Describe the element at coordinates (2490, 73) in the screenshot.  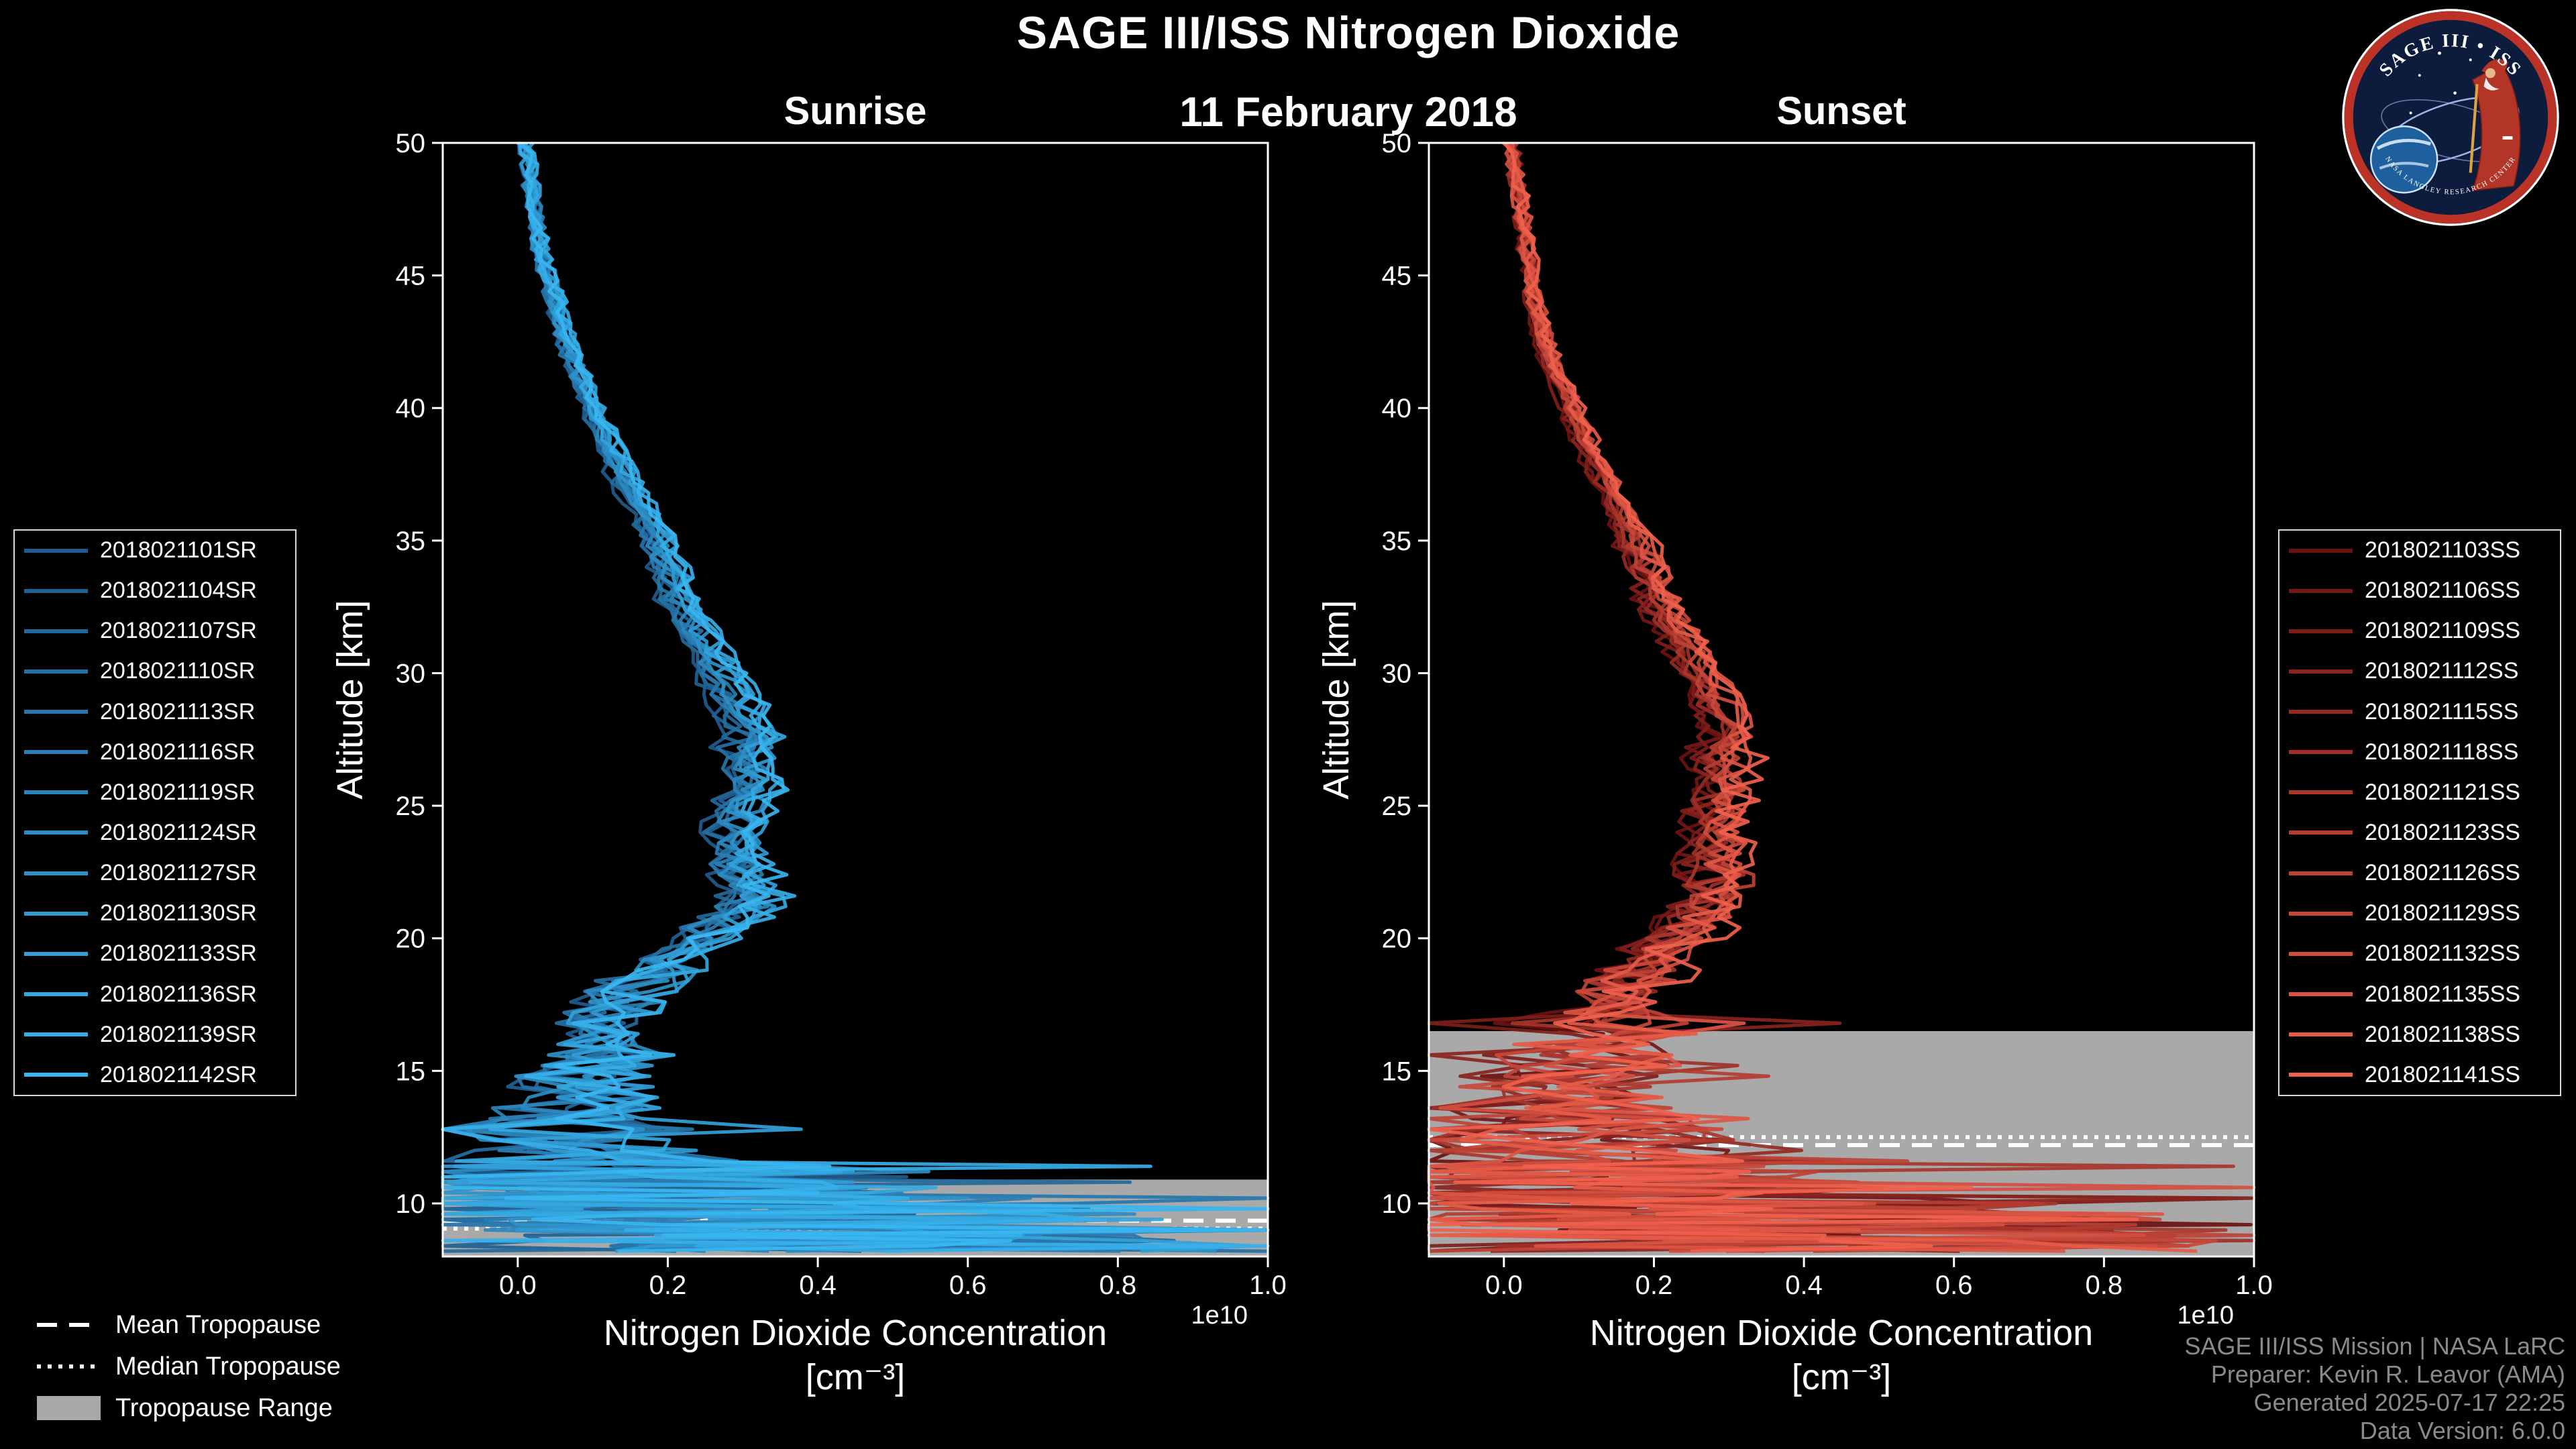
I see `sage-face` at that location.